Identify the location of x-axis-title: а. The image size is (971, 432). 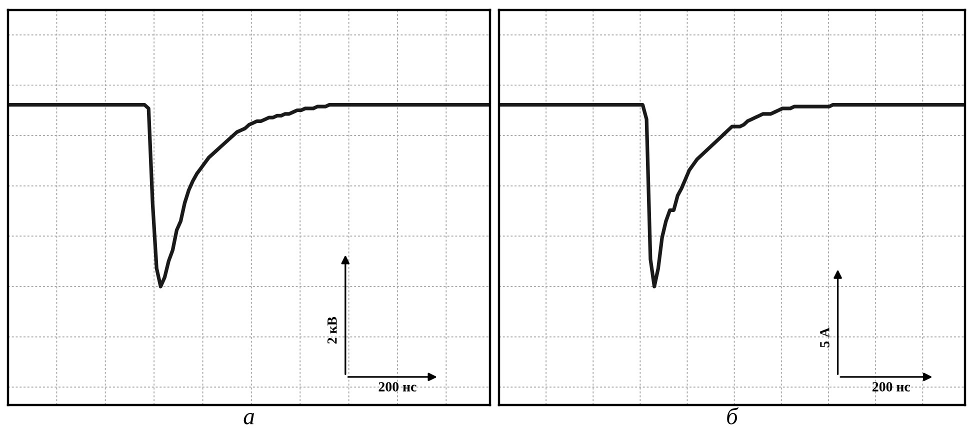
(249, 418).